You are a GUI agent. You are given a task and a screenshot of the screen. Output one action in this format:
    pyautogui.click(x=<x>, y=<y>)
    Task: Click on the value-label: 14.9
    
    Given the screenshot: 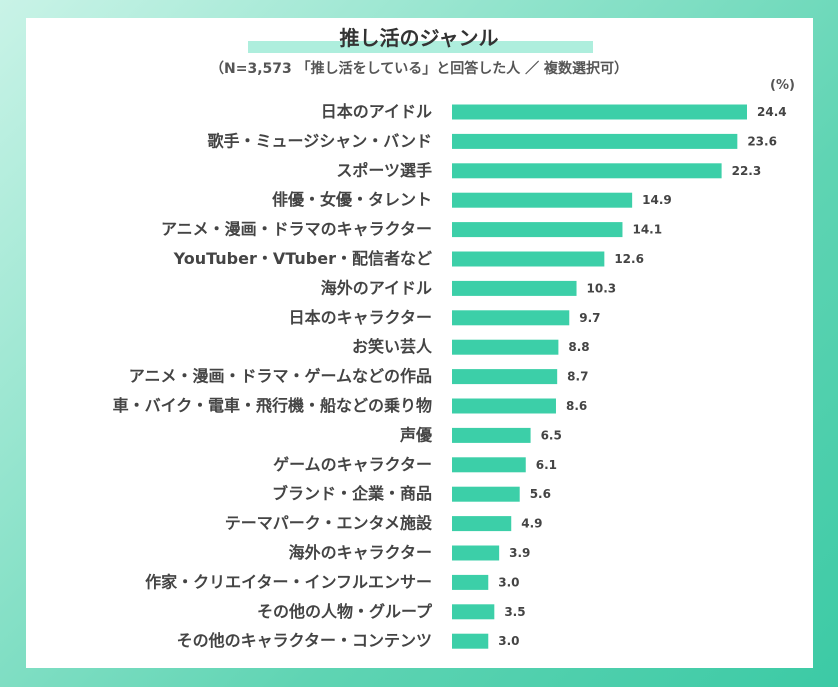 What is the action you would take?
    pyautogui.click(x=657, y=200)
    